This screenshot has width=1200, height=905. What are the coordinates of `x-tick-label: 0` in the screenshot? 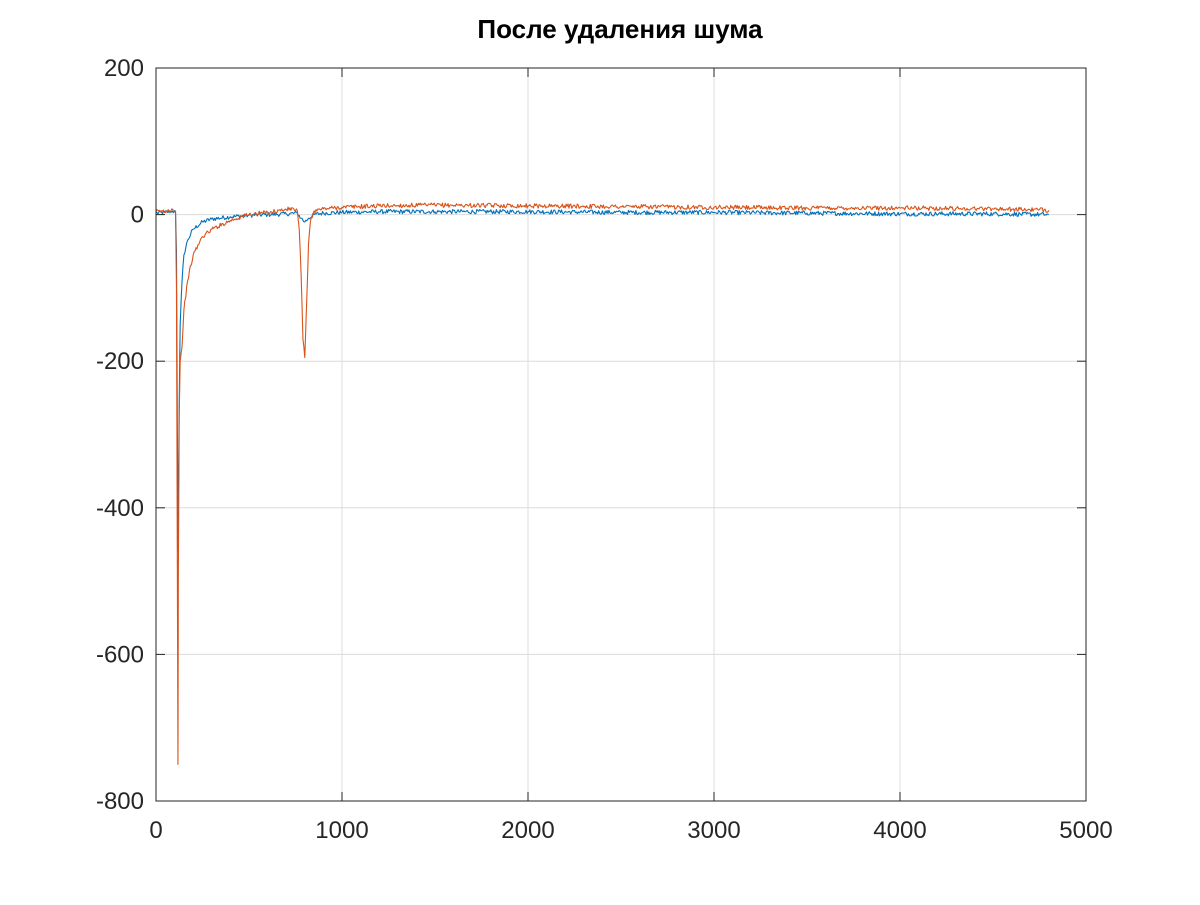 It's located at (155, 830).